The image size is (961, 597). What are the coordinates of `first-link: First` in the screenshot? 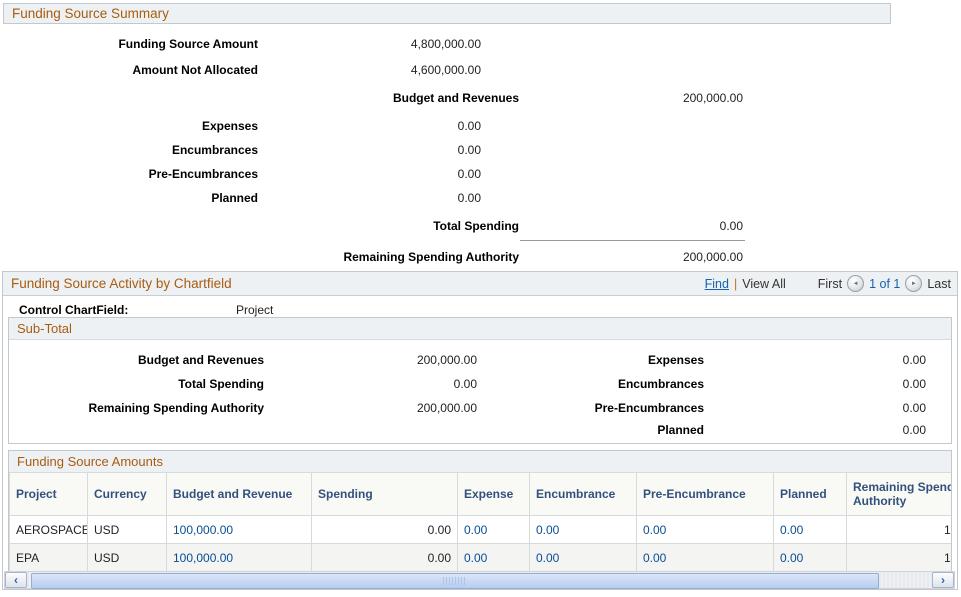 It's located at (830, 283).